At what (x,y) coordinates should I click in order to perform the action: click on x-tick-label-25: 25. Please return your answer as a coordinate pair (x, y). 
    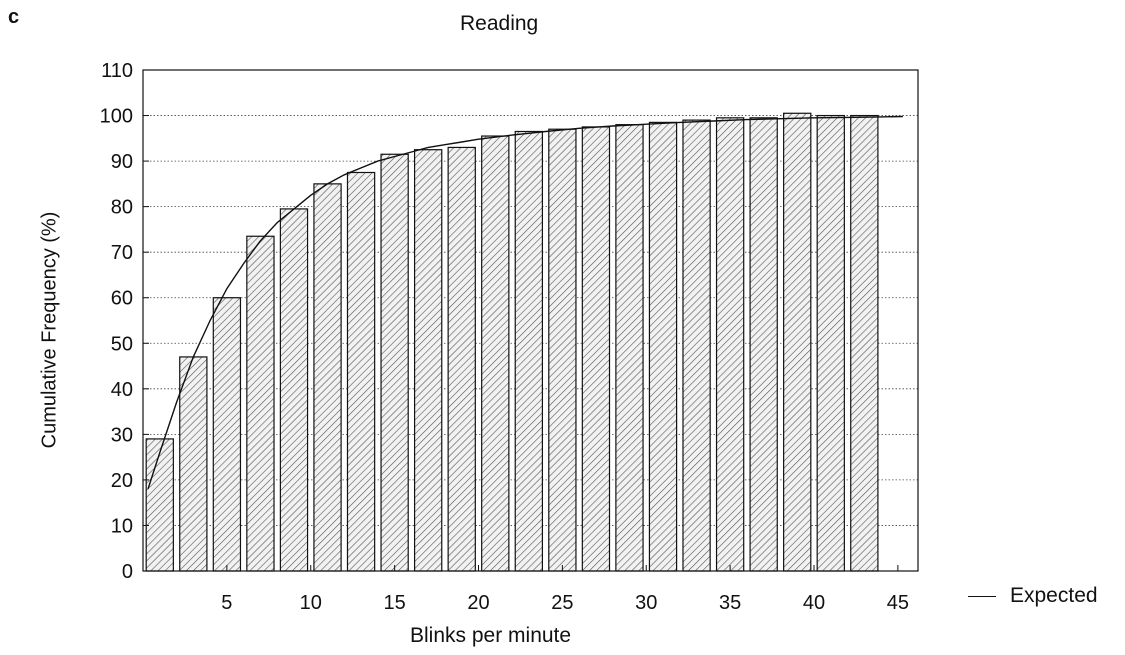
    Looking at the image, I should click on (562, 603).